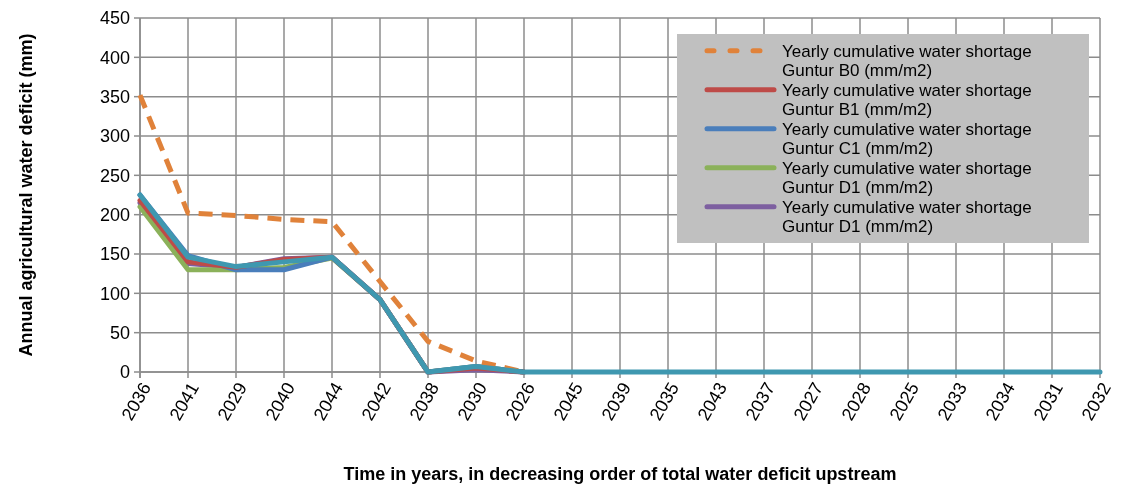 The image size is (1123, 496). I want to click on y-tick-label: 200, so click(114, 214).